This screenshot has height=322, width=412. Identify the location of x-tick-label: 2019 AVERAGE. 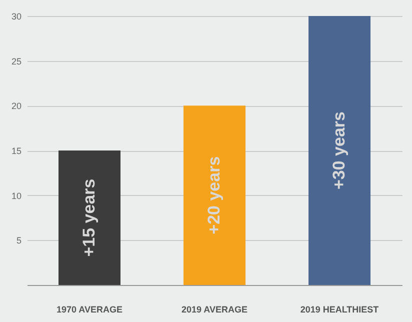
(214, 309).